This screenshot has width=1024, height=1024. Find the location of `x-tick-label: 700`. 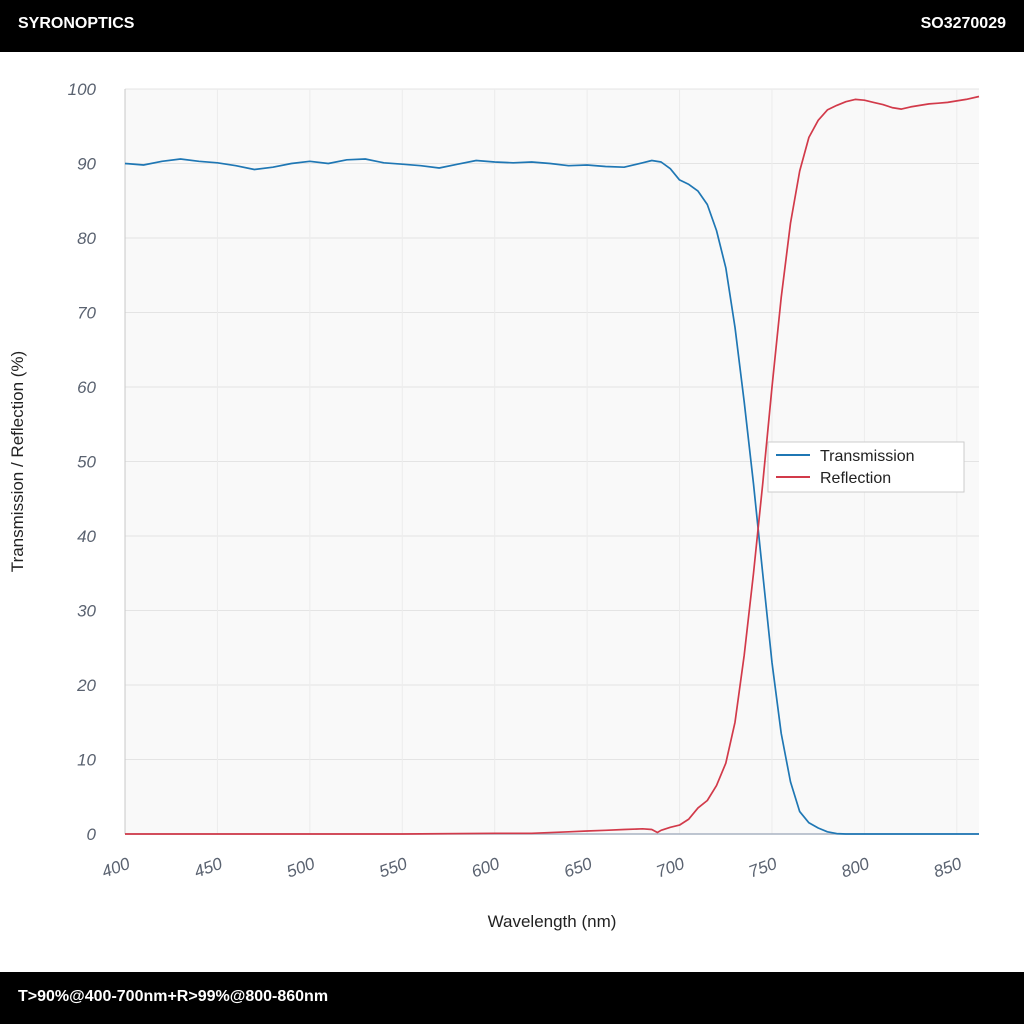

x-tick-label: 700 is located at coordinates (671, 868).